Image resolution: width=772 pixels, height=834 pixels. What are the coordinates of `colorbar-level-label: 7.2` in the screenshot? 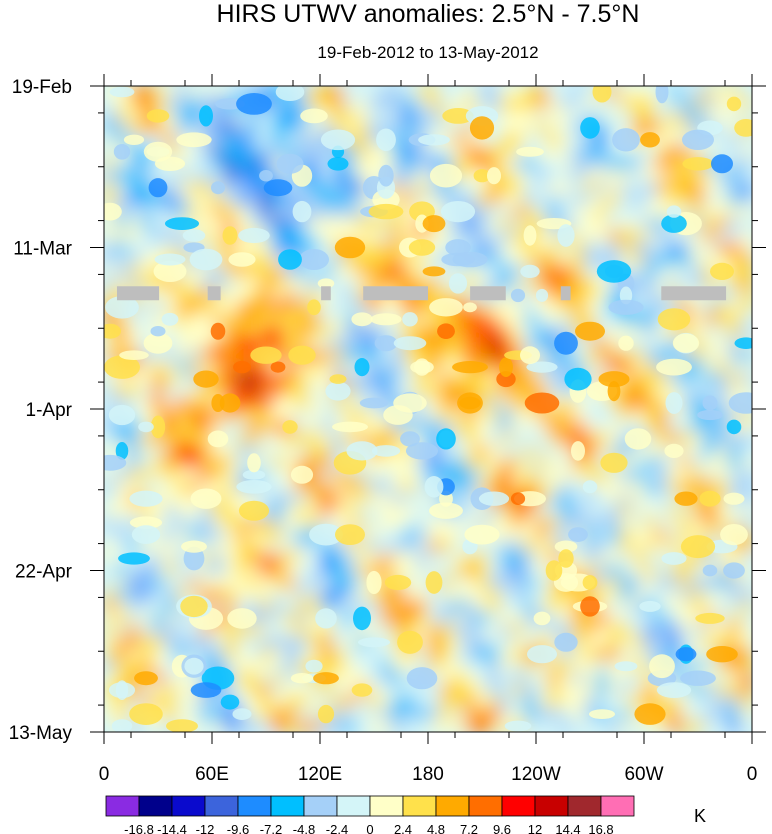 It's located at (469, 828).